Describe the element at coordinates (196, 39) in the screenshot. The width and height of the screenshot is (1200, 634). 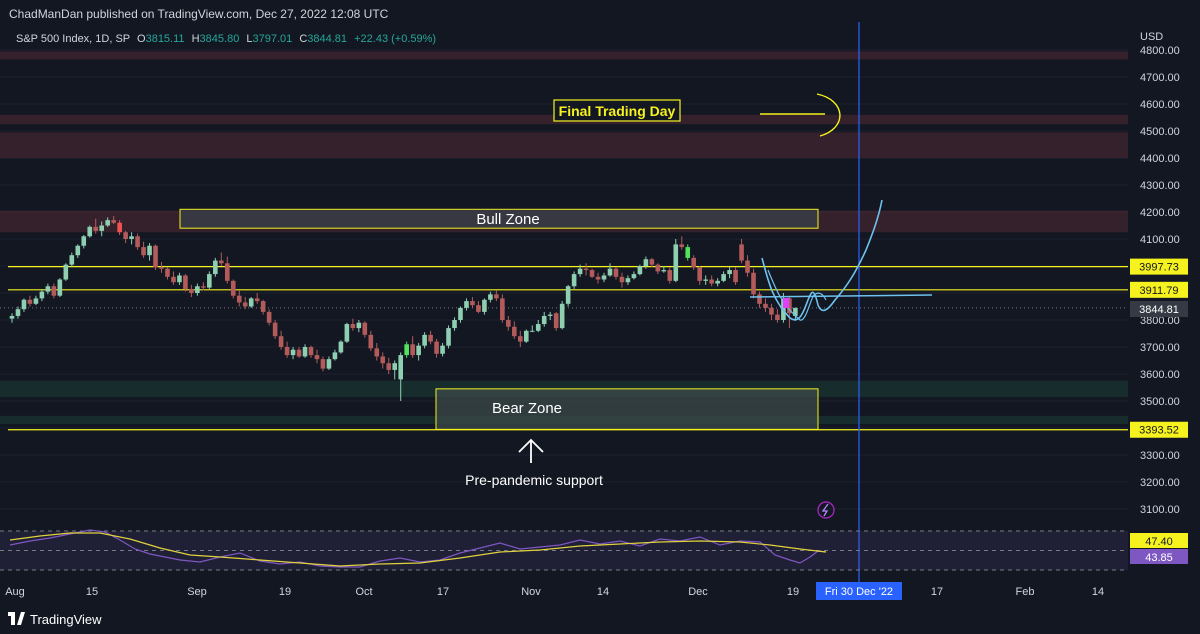
I see `high-label: H` at that location.